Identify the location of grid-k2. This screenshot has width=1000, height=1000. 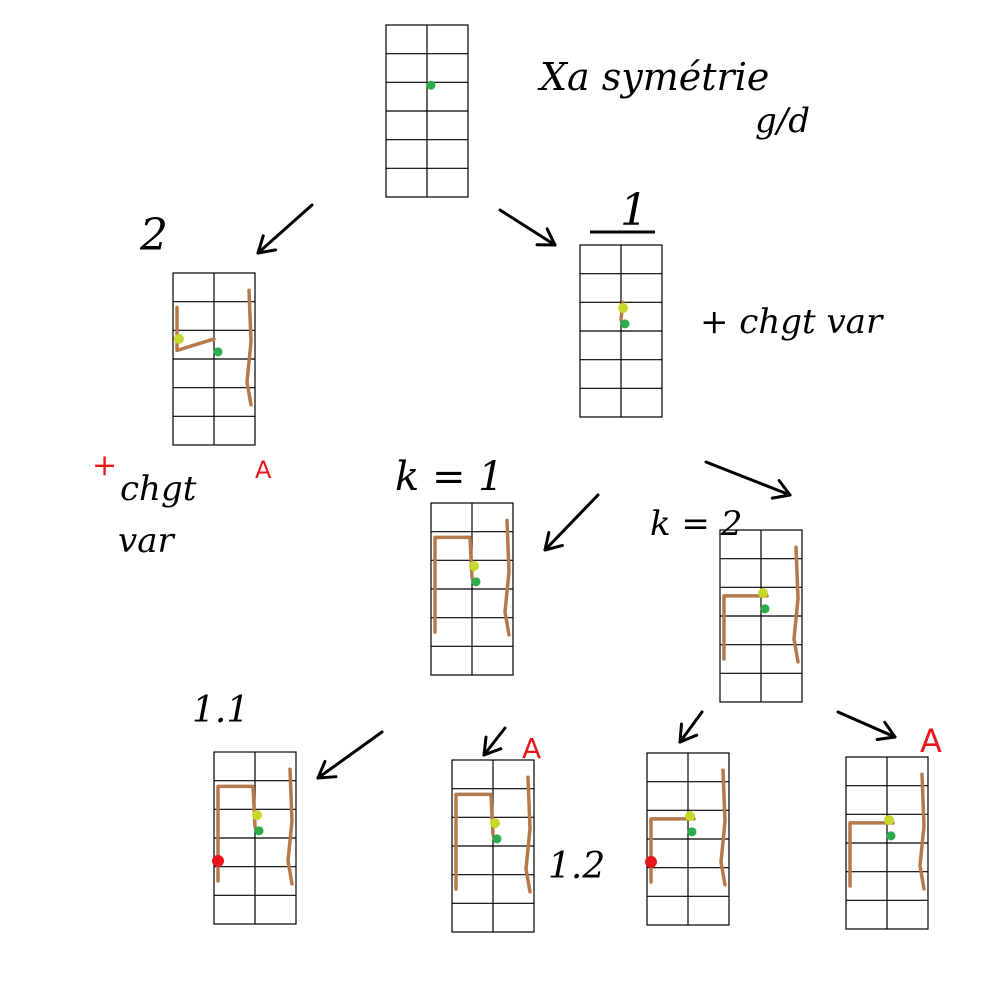
(761, 616).